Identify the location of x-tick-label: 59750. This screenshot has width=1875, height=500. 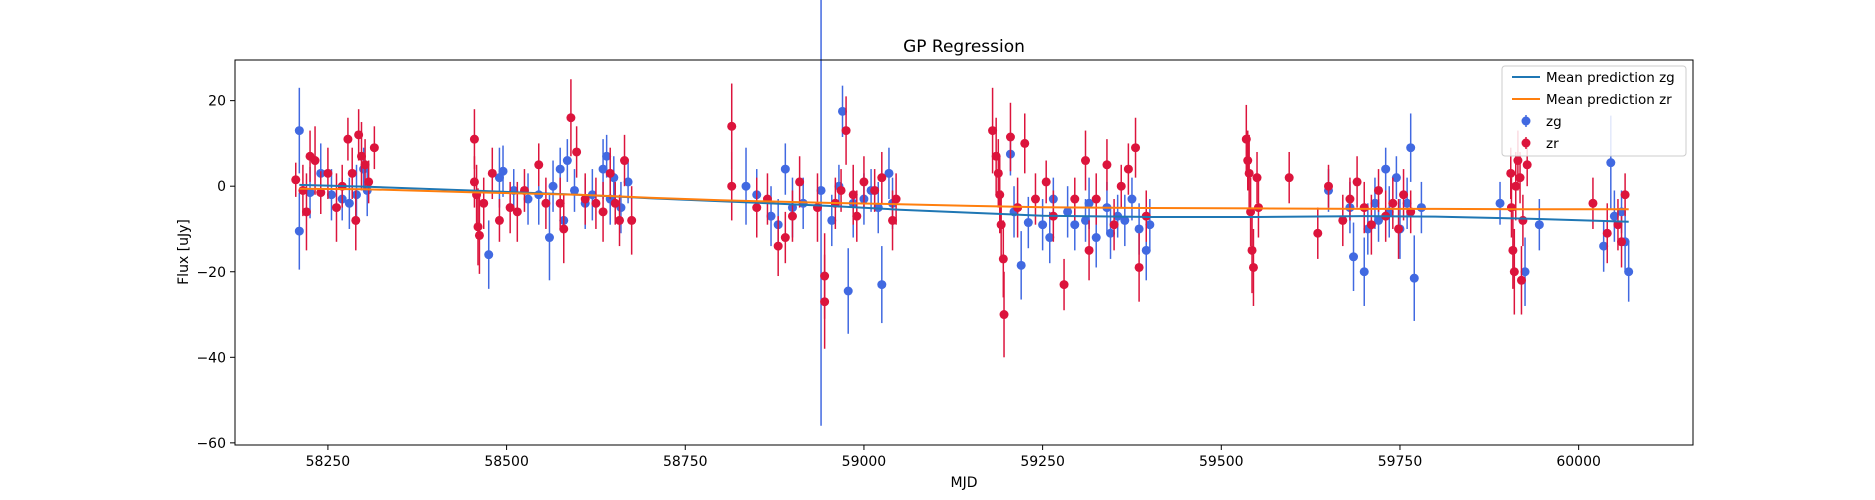
(1400, 462).